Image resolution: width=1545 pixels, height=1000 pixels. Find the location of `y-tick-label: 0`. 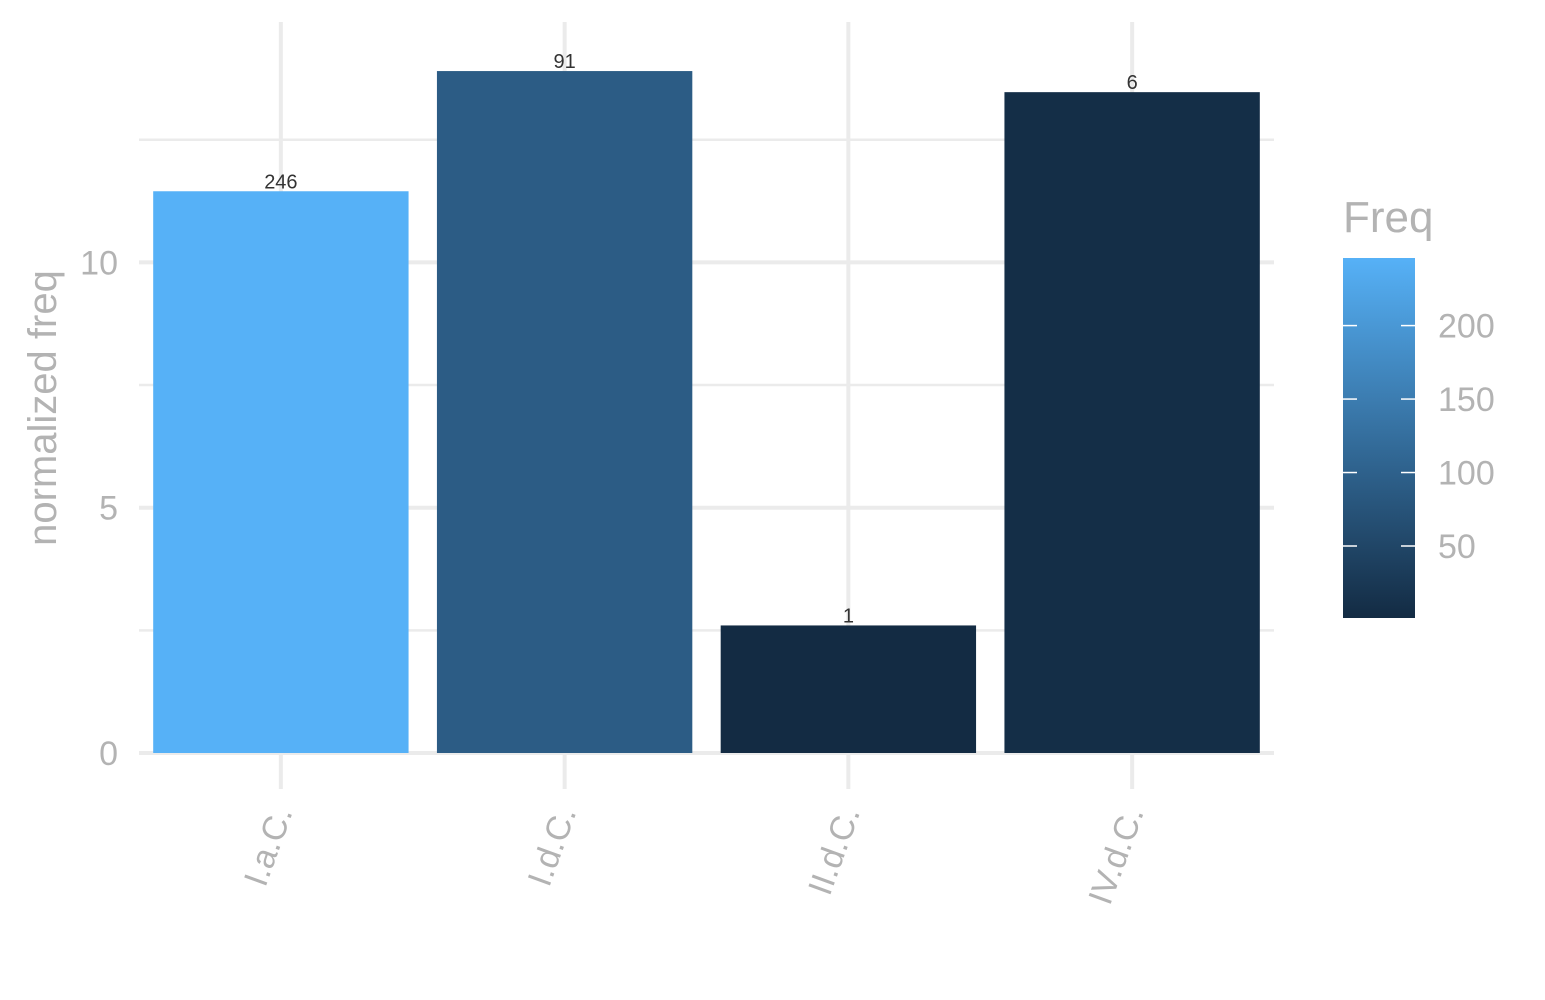

y-tick-label: 0 is located at coordinates (108, 754).